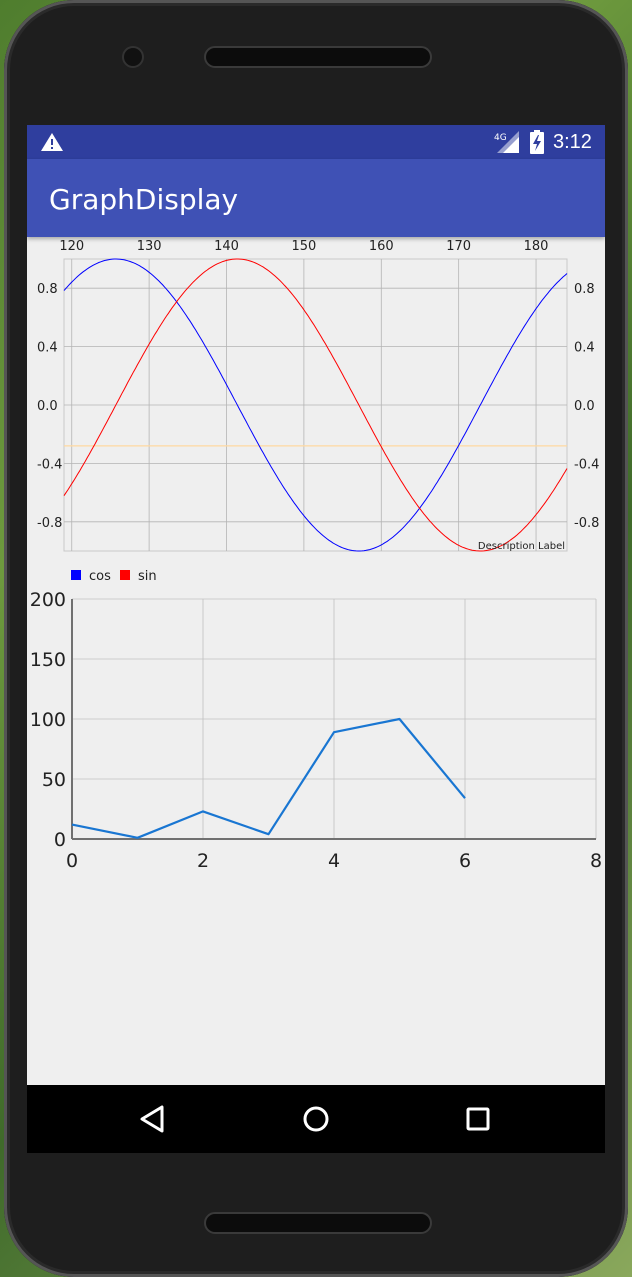 The image size is (632, 1277). I want to click on x-tick-label: 130, so click(149, 246).